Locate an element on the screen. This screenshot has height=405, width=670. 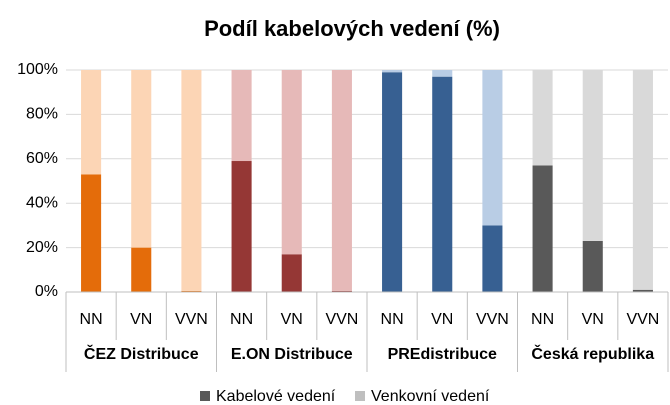
y-tick-label: 100% is located at coordinates (37, 69).